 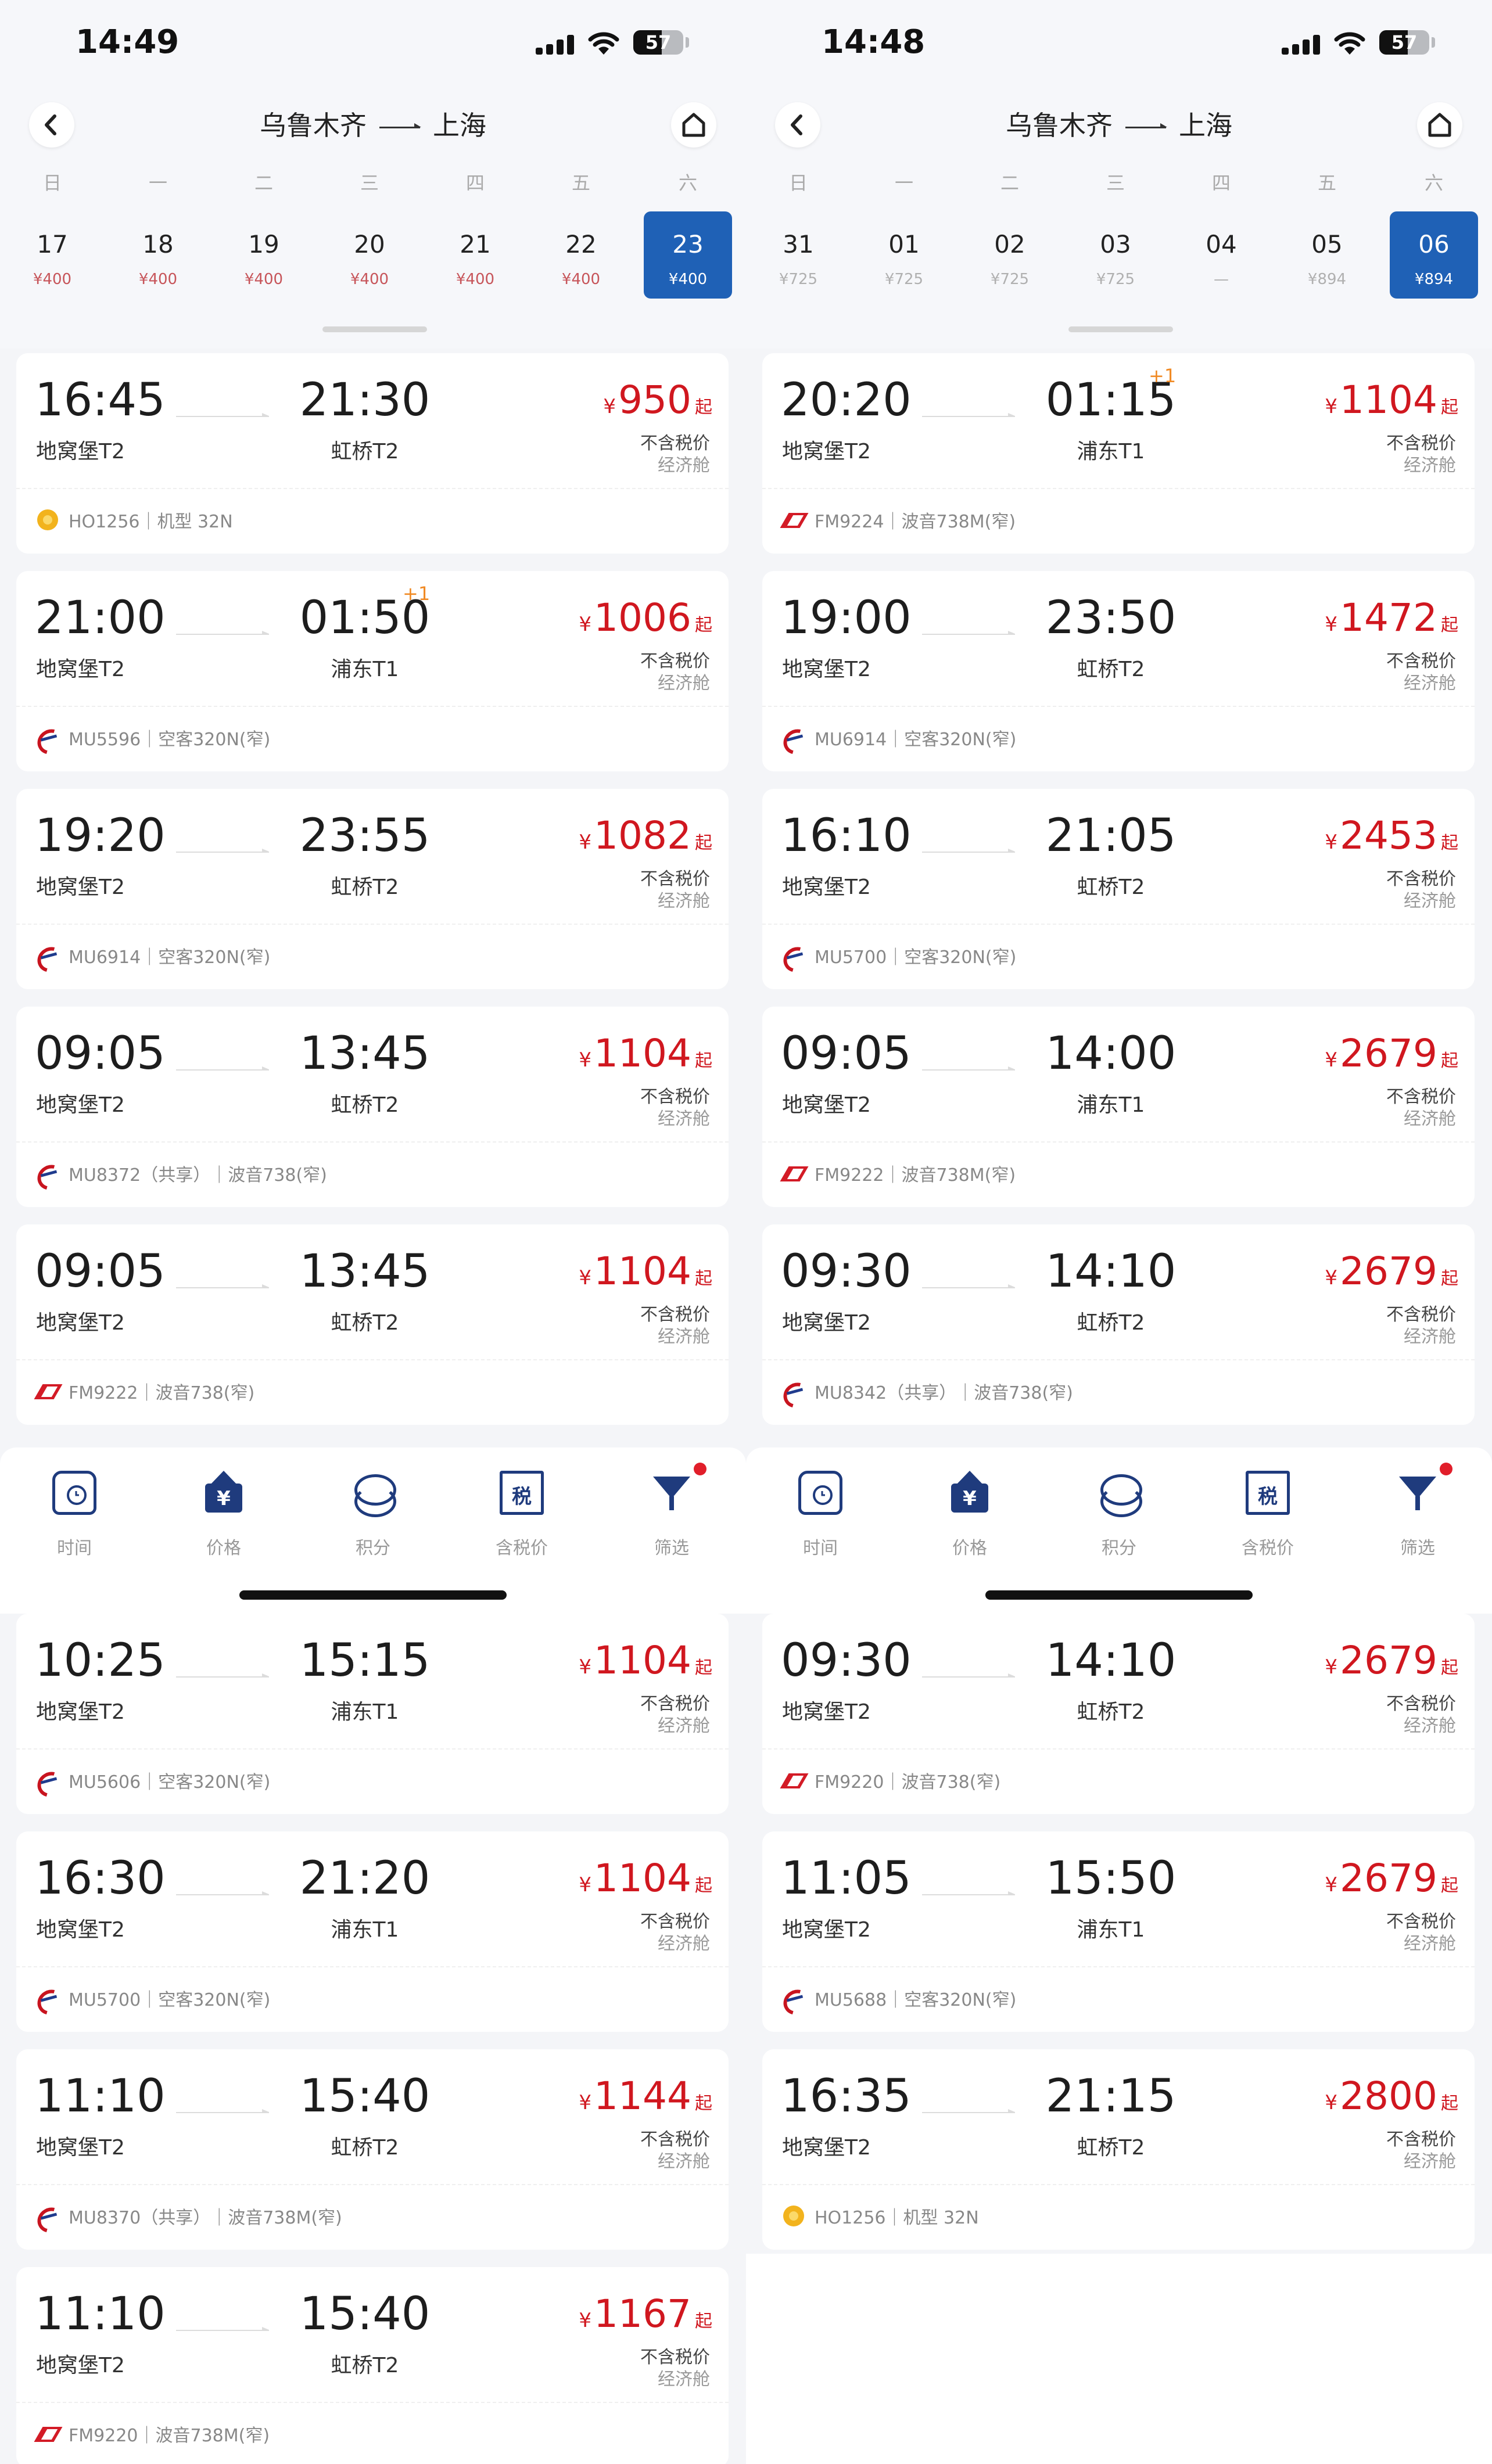 I want to click on toolbar-label: 时间, so click(x=821, y=1548).